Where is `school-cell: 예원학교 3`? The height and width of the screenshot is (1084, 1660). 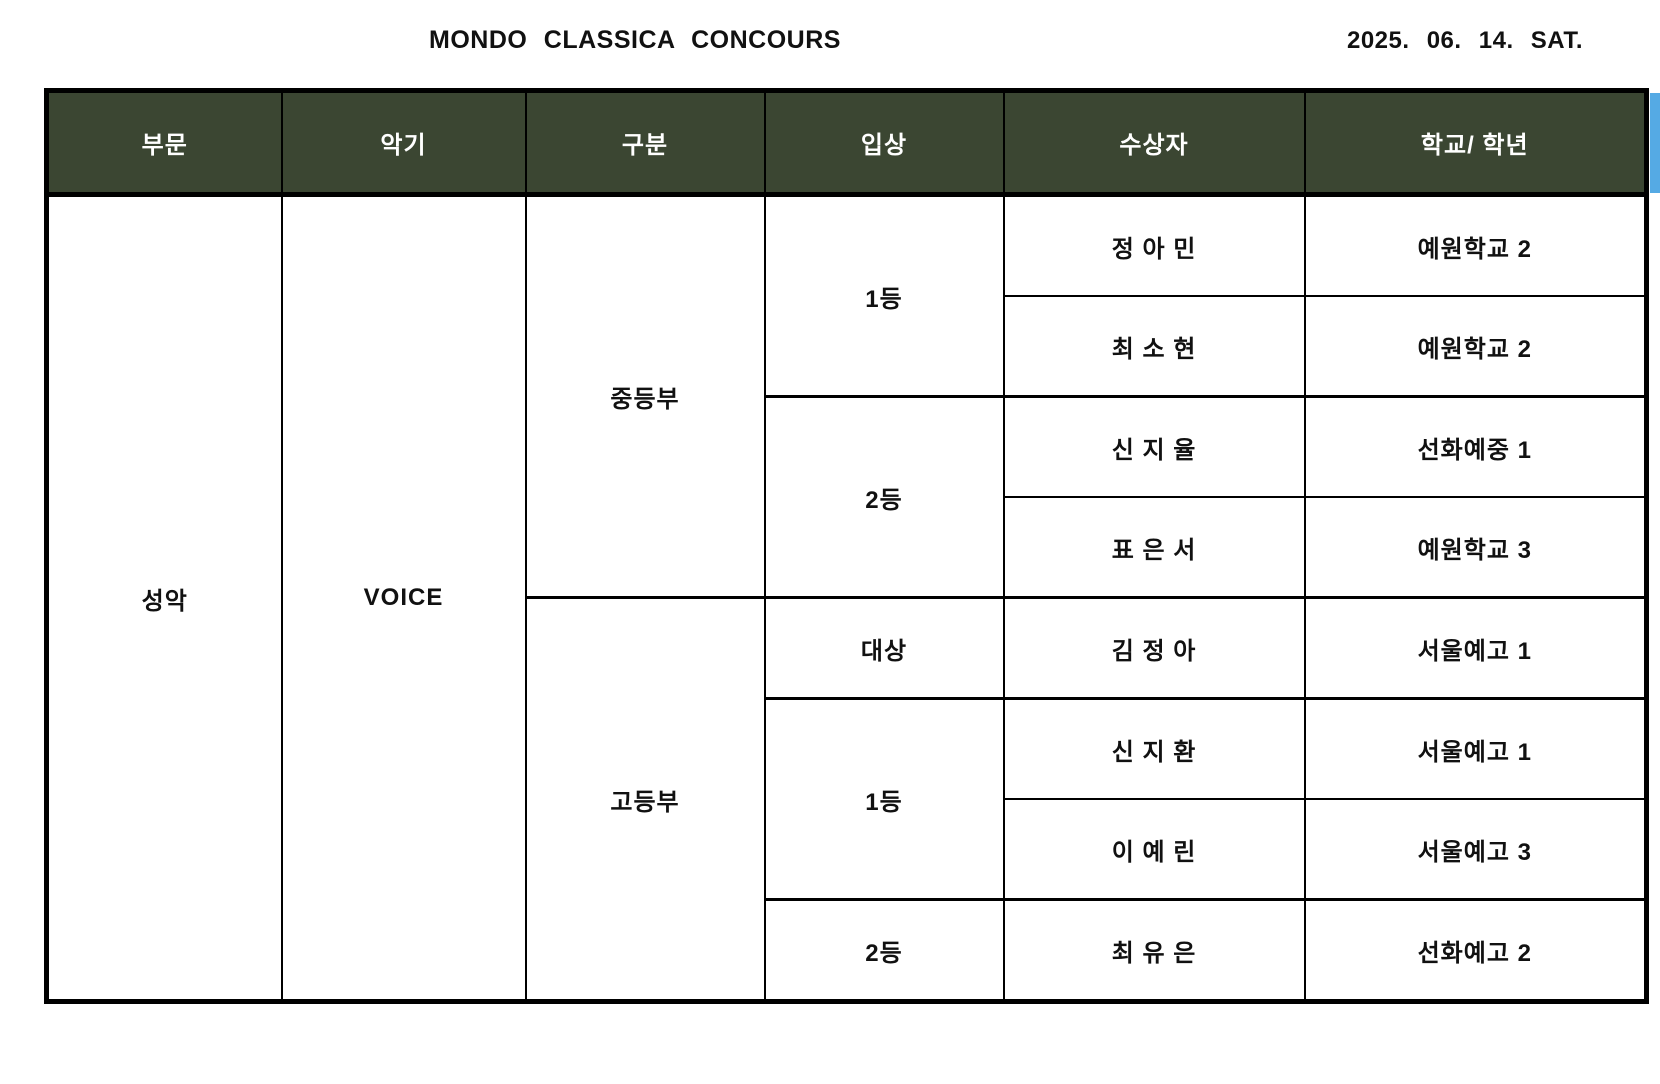
school-cell: 예원학교 3 is located at coordinates (1475, 547).